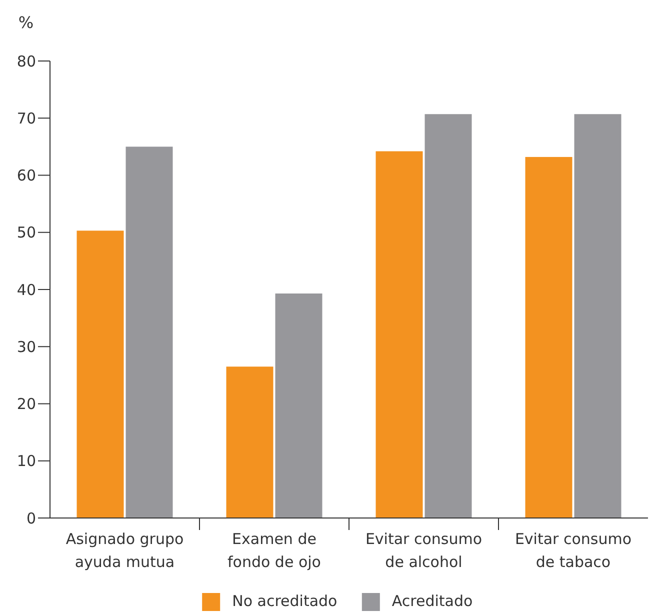 The width and height of the screenshot is (649, 616). What do you see at coordinates (274, 550) in the screenshot?
I see `x-tick-label: Examen de fondo de ojo` at bounding box center [274, 550].